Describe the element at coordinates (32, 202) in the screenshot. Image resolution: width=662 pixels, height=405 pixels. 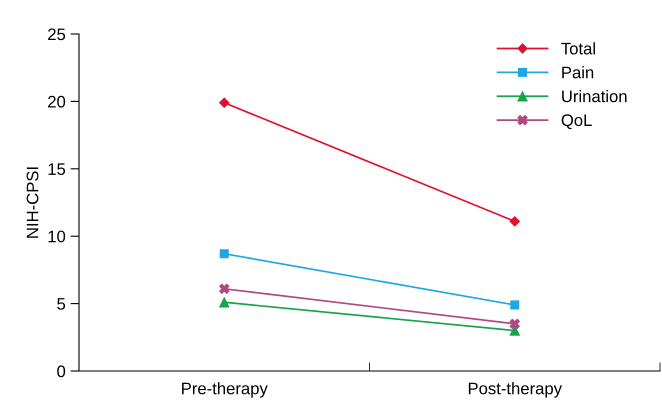
I see `y-axis-title: NIH-CPSI` at that location.